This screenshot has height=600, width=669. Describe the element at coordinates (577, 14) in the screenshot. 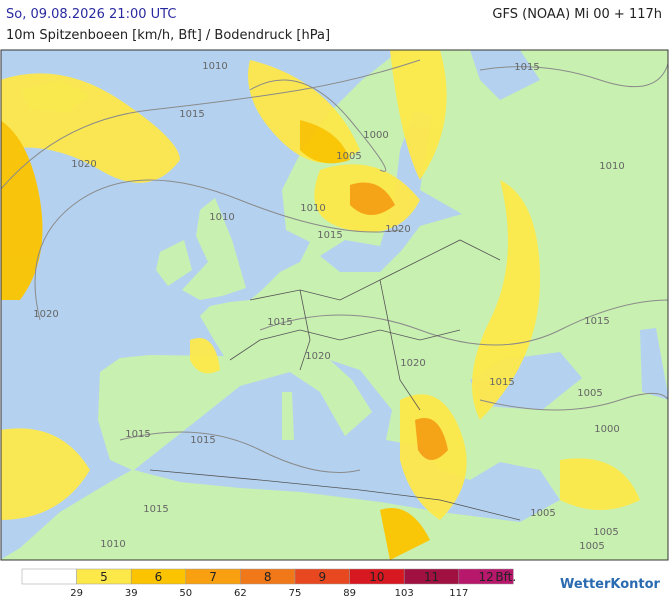

I see `model-run: GFS (NOAA) Mi 00 + 117h` at that location.